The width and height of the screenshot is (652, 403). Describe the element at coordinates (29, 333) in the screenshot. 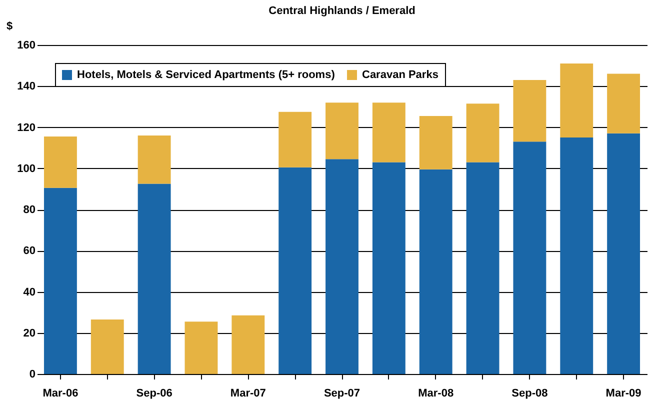

I see `y-tick-label: 20` at that location.